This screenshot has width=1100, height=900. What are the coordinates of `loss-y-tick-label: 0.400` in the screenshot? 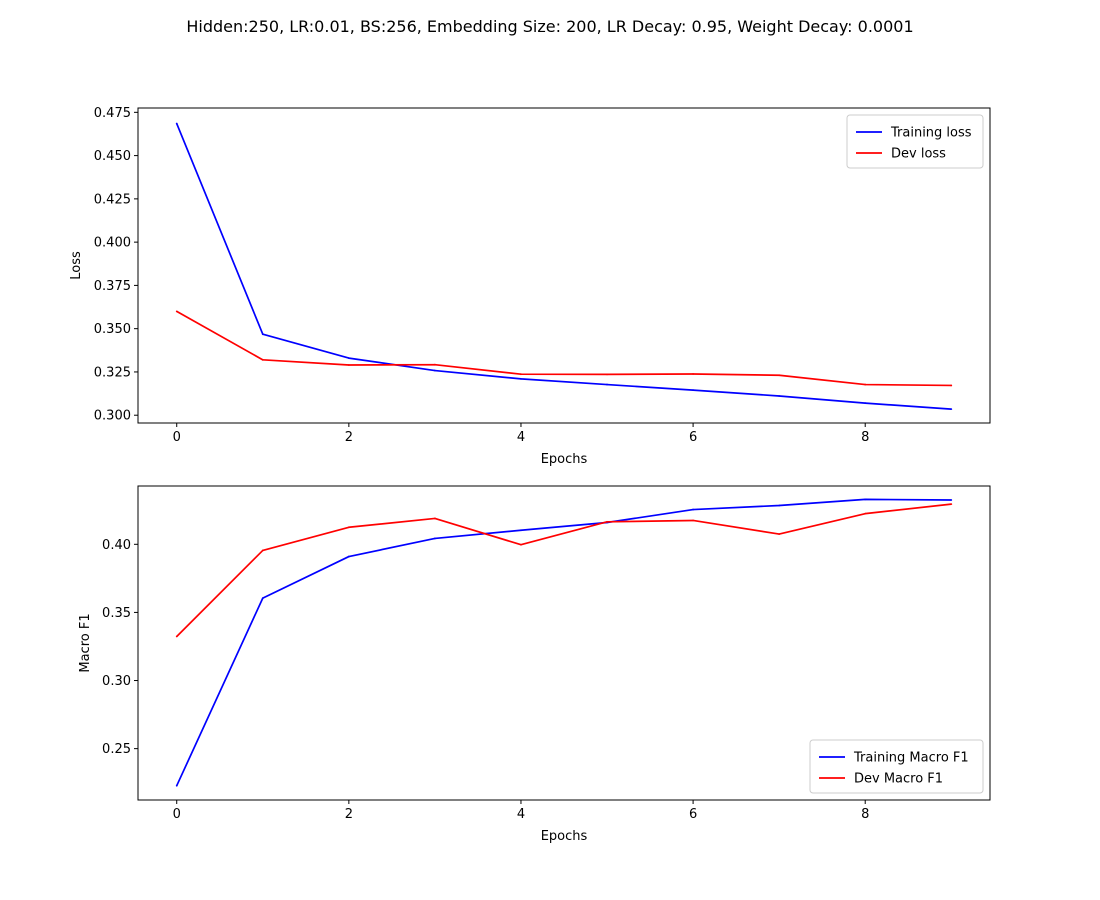 It's located at (112, 243).